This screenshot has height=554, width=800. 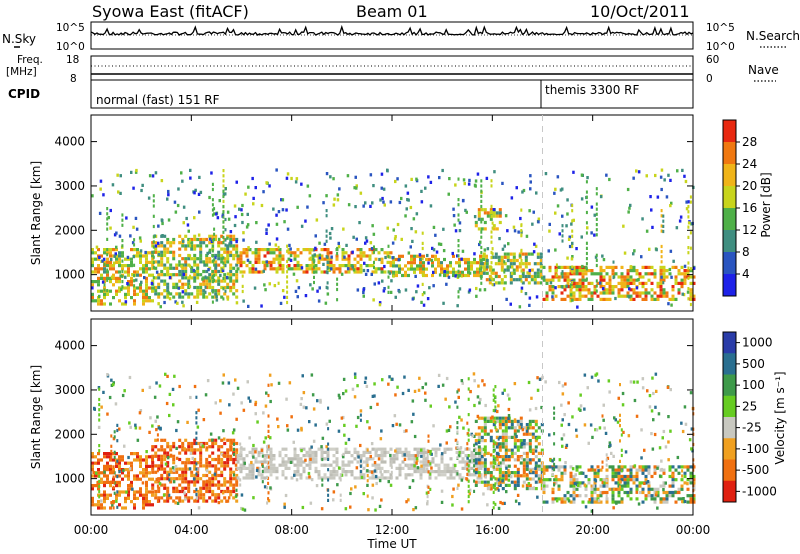 I want to click on station-title: Syowa East (fitACF), so click(x=170, y=11).